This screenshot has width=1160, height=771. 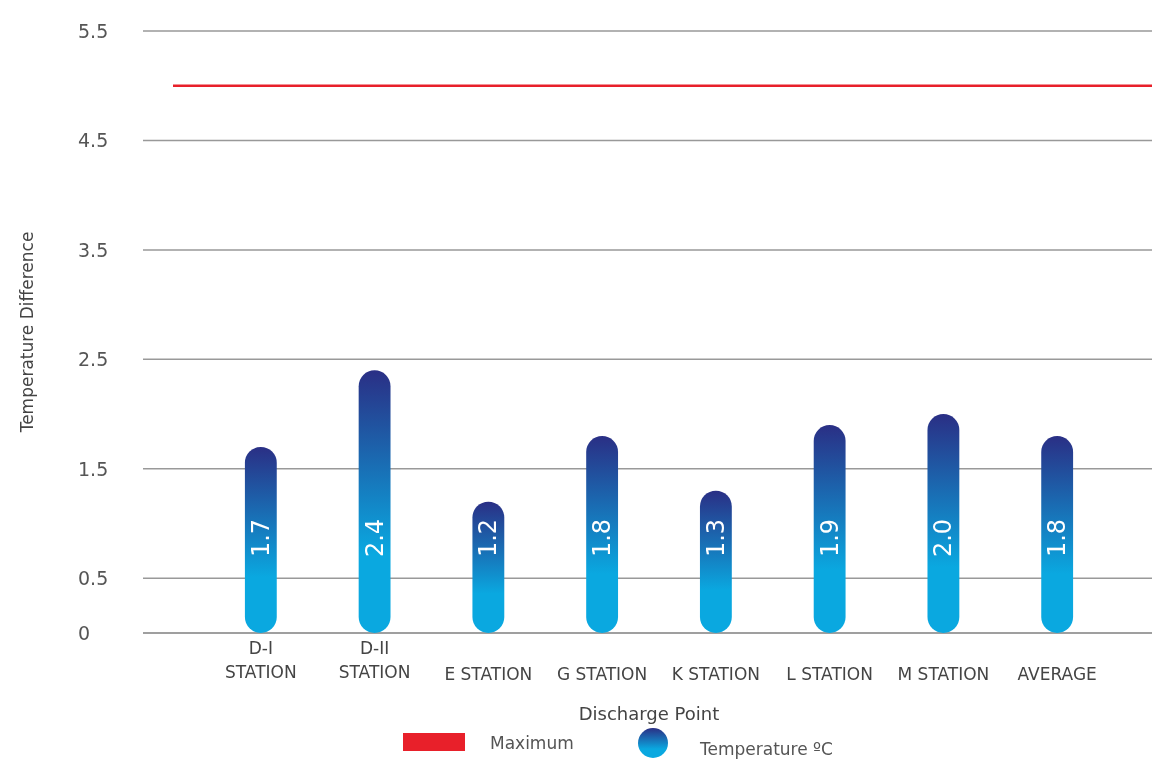 What do you see at coordinates (829, 674) in the screenshot?
I see `x-tick-label: L STATION` at bounding box center [829, 674].